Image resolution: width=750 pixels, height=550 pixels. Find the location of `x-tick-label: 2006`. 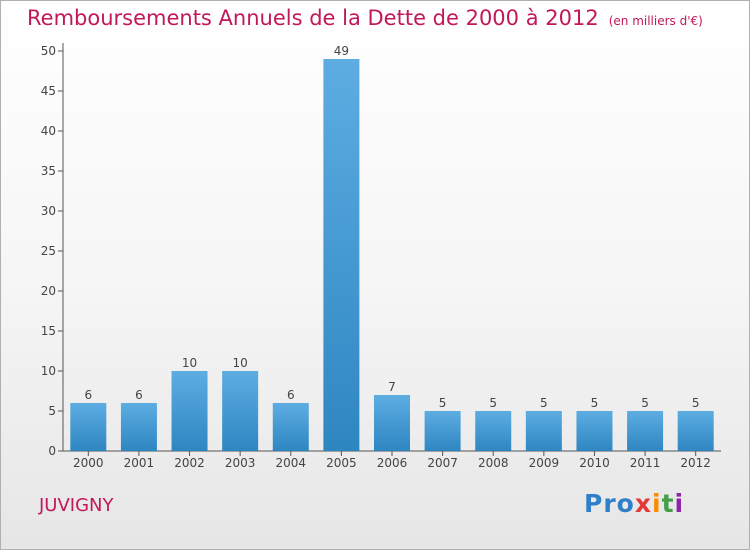

x-tick-label: 2006 is located at coordinates (392, 463).